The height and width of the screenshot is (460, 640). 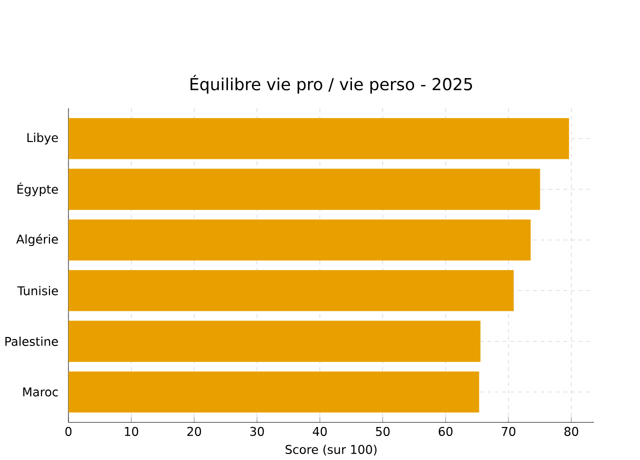 I want to click on x-axis-title: Score (sur 100), so click(x=331, y=450).